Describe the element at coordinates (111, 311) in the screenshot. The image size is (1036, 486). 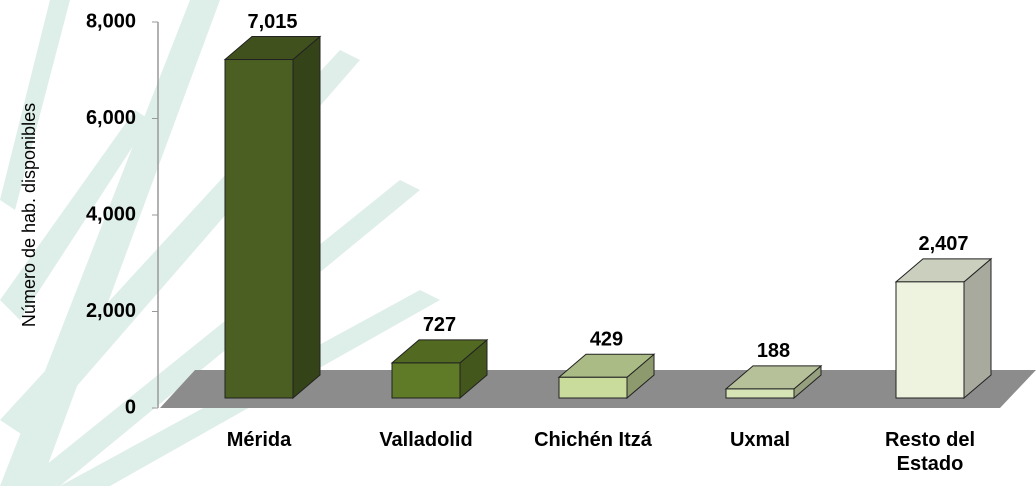
I see `y-tick-label: 2,000` at that location.